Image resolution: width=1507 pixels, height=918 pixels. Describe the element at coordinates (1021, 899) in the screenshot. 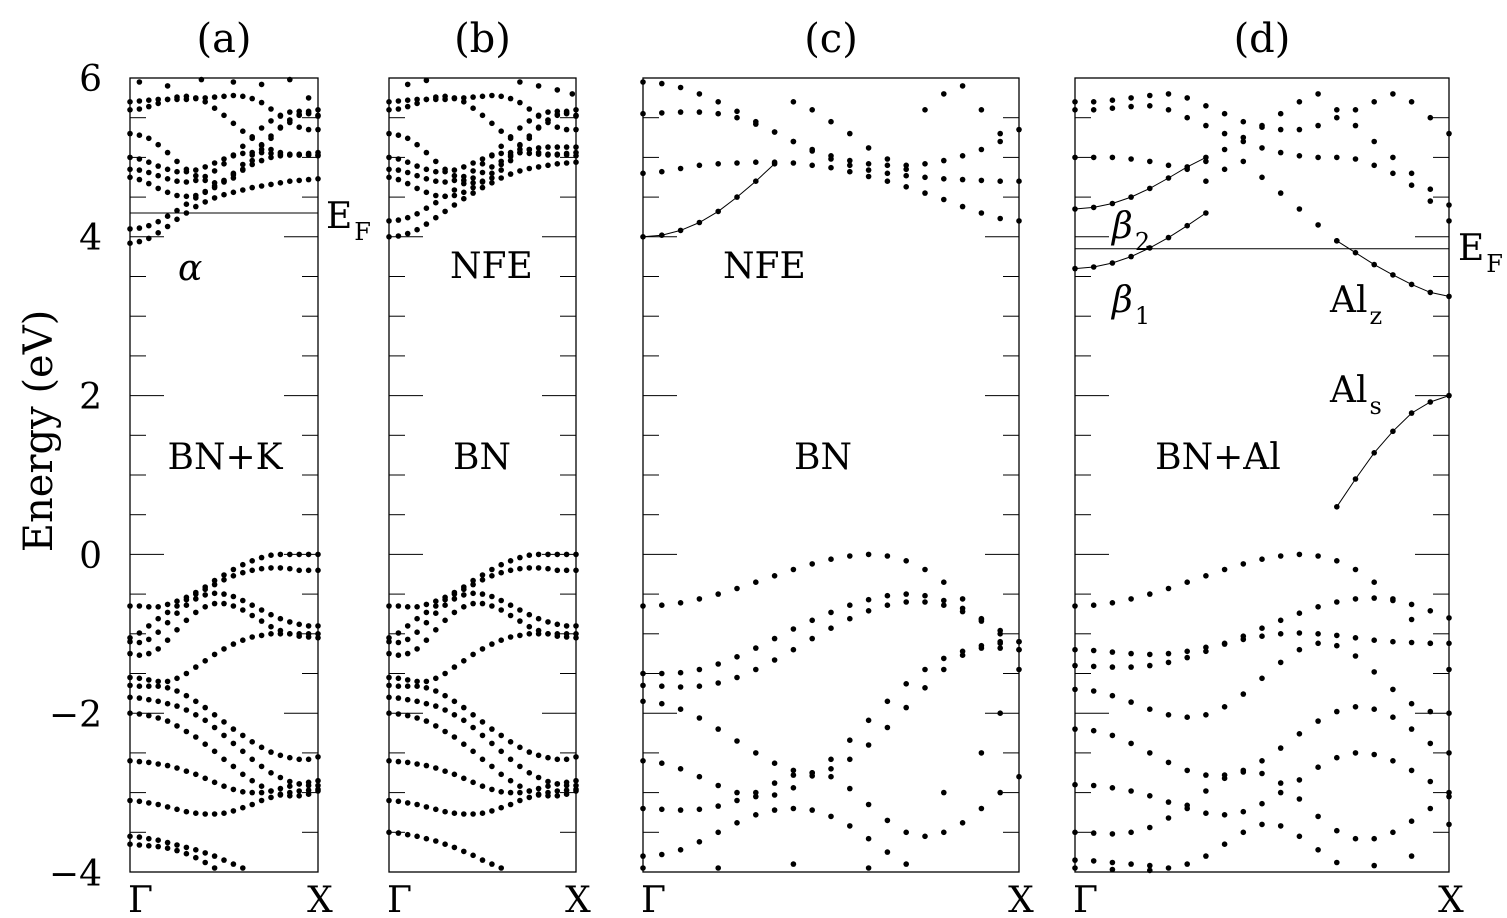

I see `x-tick-label-x: X` at that location.